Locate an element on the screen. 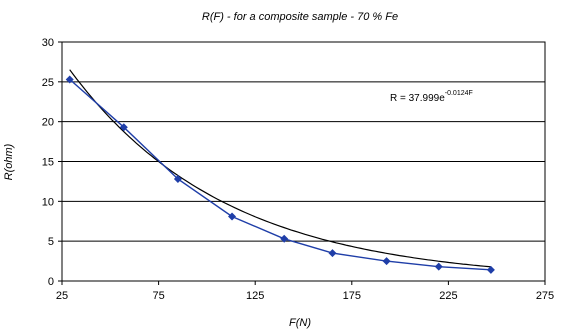 This screenshot has width=574, height=331. y-tick-label: 10 is located at coordinates (48, 202).